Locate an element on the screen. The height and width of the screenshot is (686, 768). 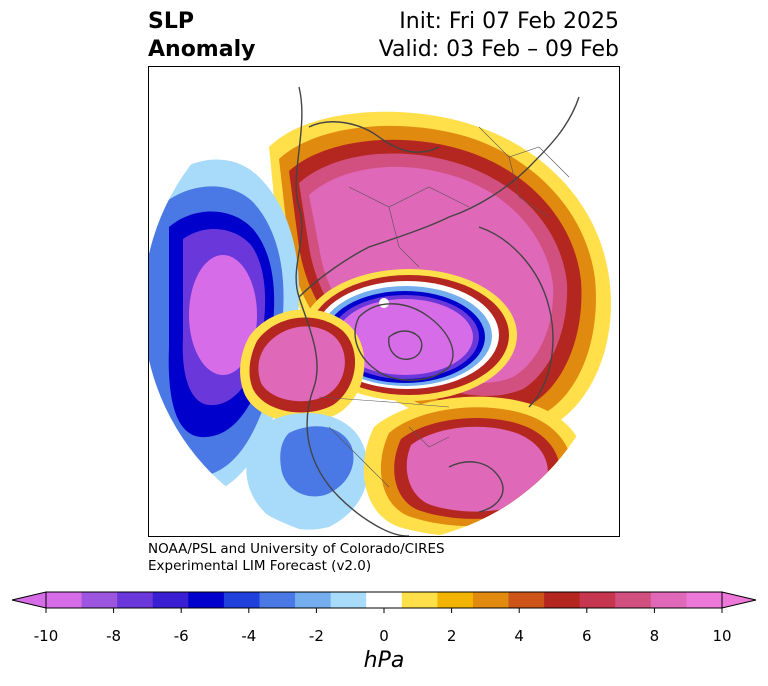
colorbar-tick-label: -8 is located at coordinates (114, 636).